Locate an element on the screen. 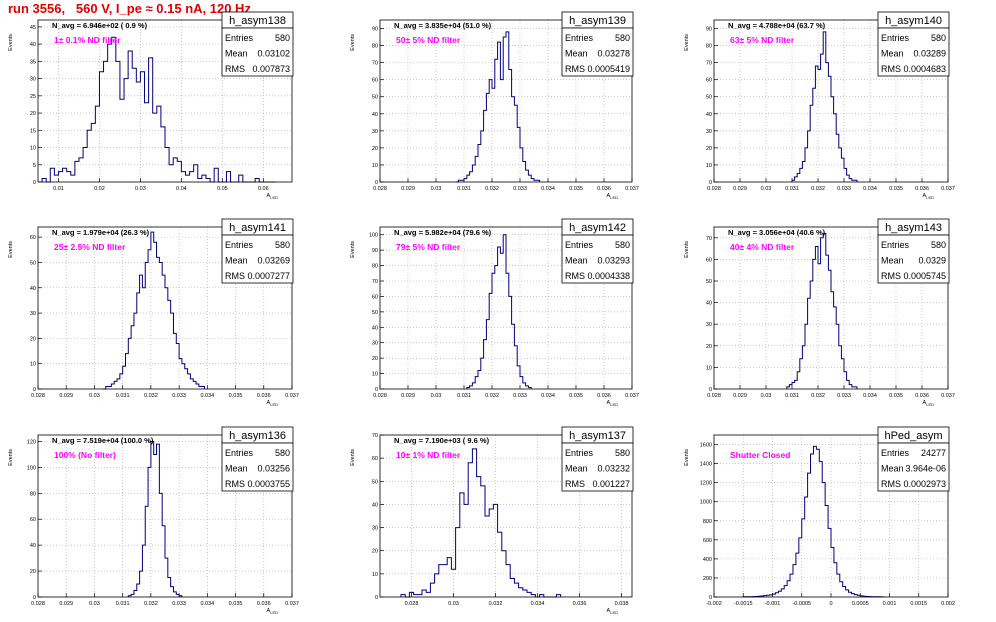 The height and width of the screenshot is (622, 996). y-tick-label: 15 is located at coordinates (33, 131).